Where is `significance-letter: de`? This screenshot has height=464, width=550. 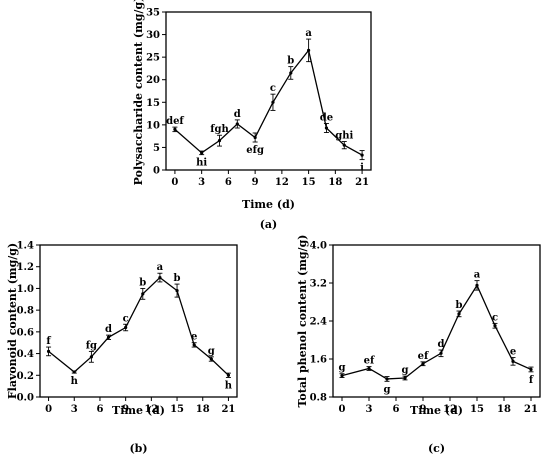
significance-letter: de is located at coordinates (326, 118).